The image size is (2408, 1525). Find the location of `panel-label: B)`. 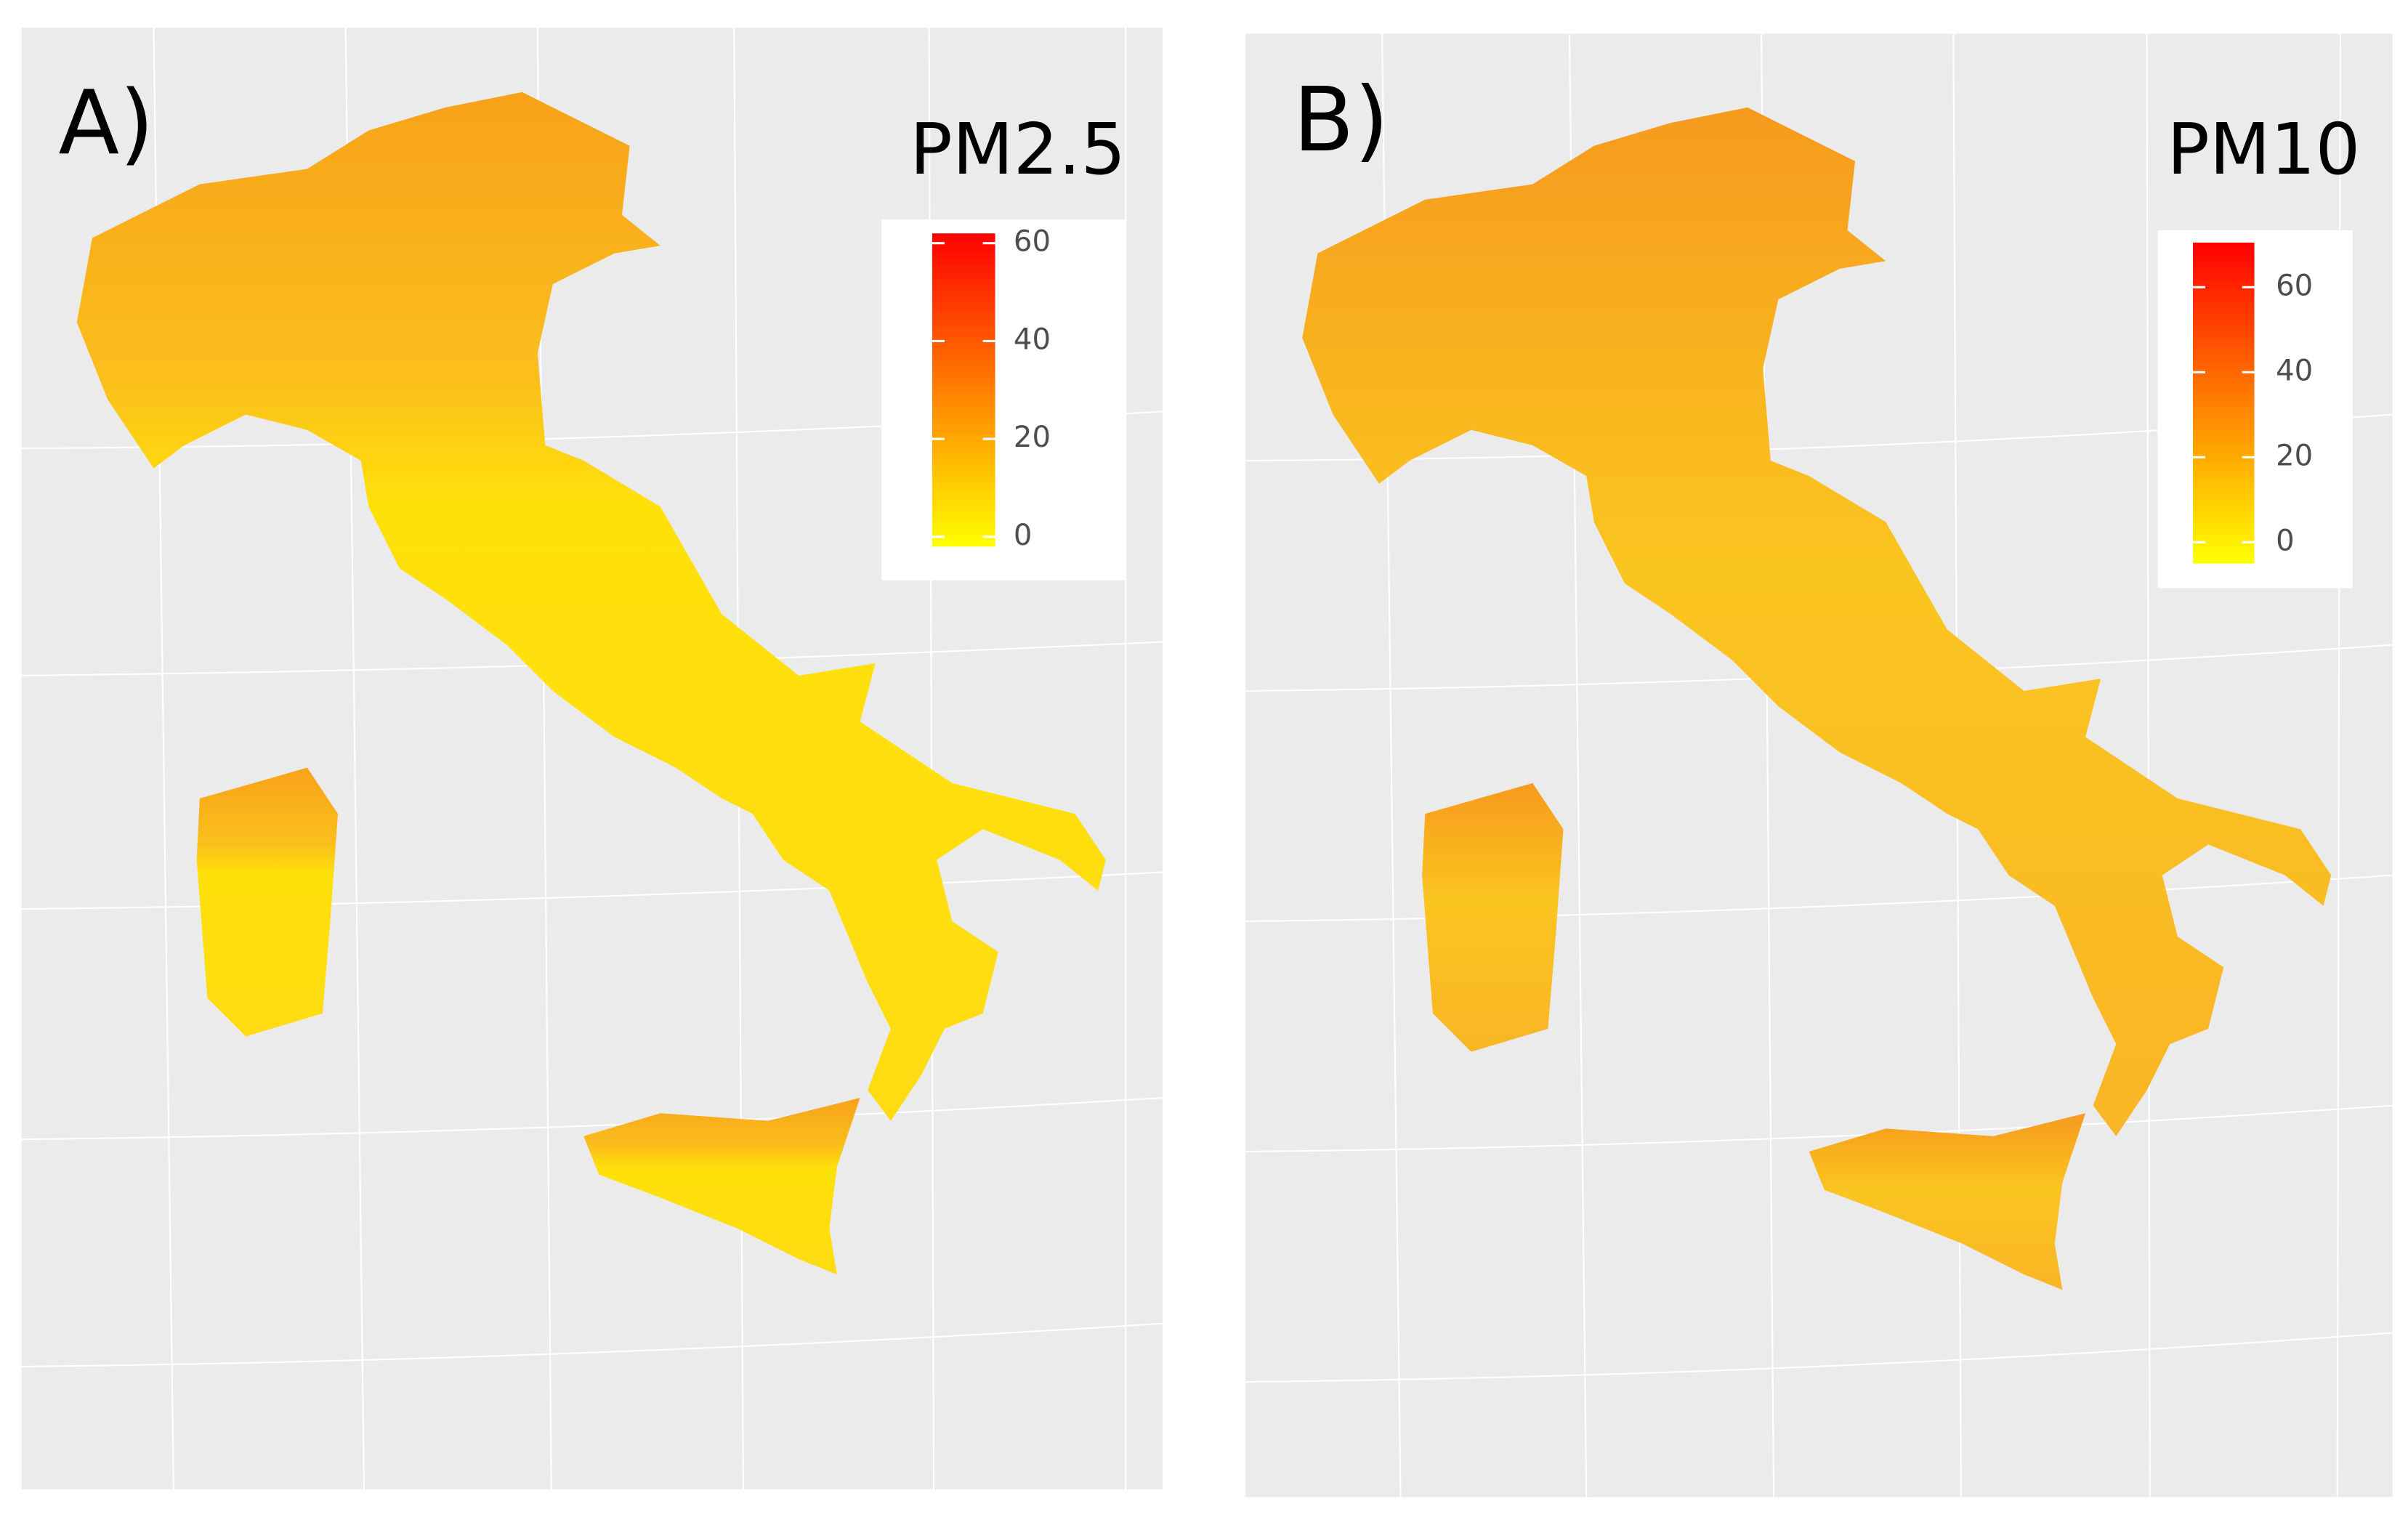

panel-label: B) is located at coordinates (1341, 119).